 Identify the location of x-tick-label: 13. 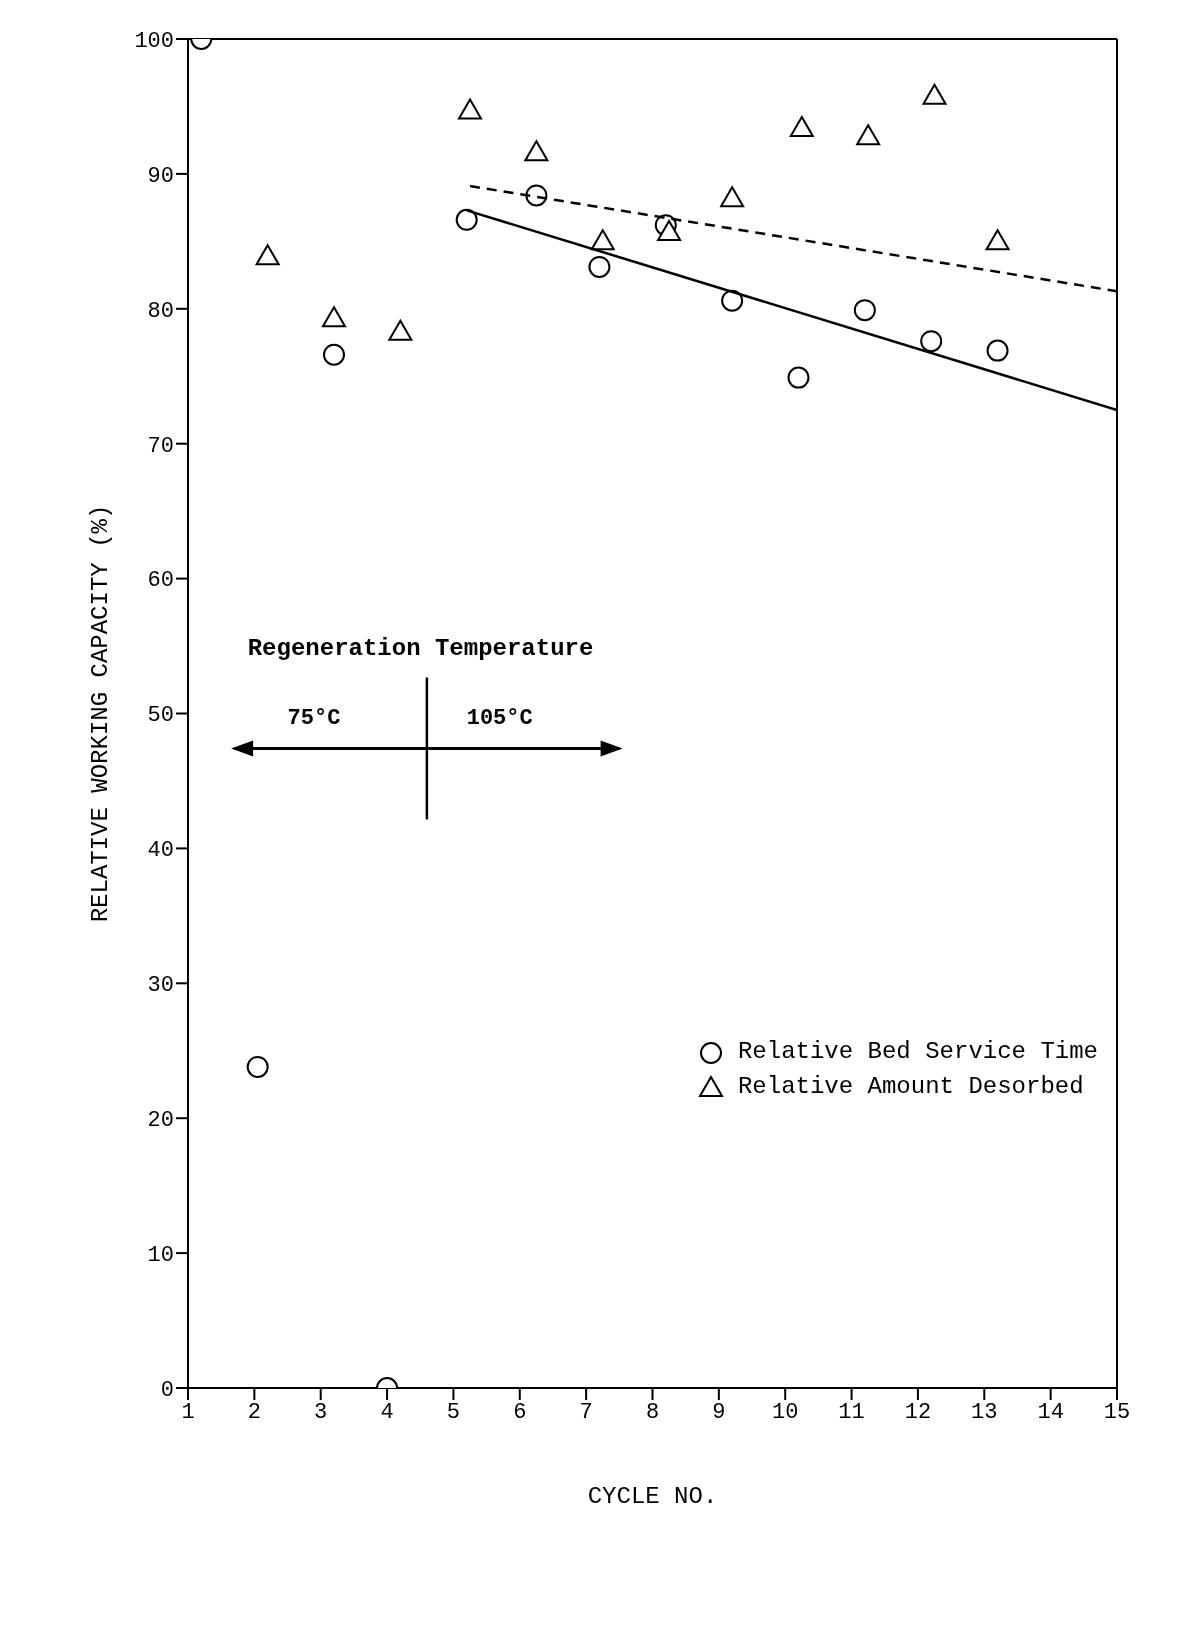
(984, 1412).